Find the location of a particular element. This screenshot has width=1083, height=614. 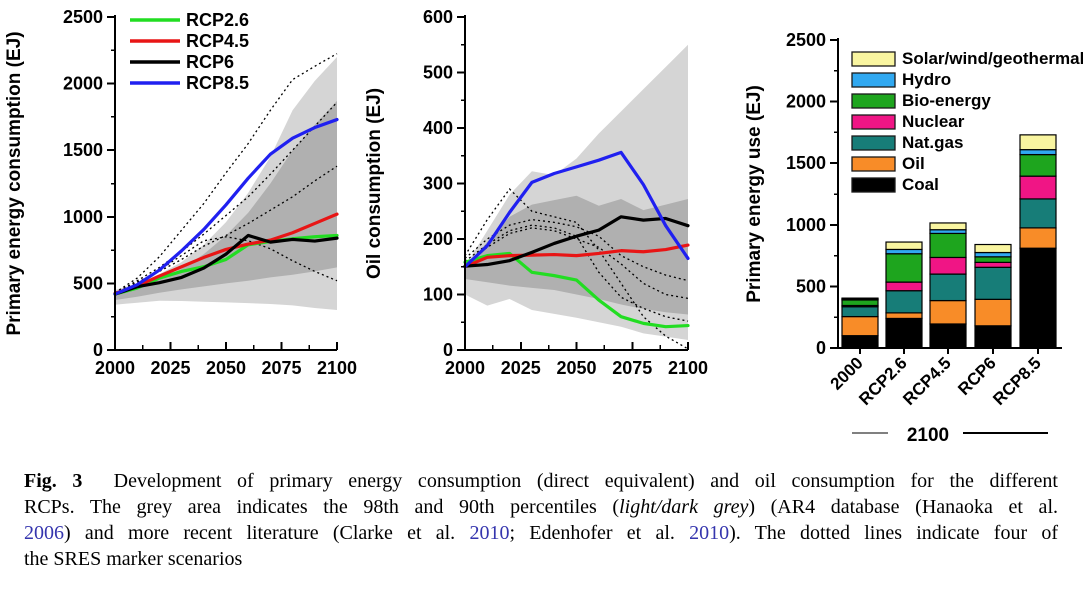

y-tick-label: 600 is located at coordinates (438, 17).